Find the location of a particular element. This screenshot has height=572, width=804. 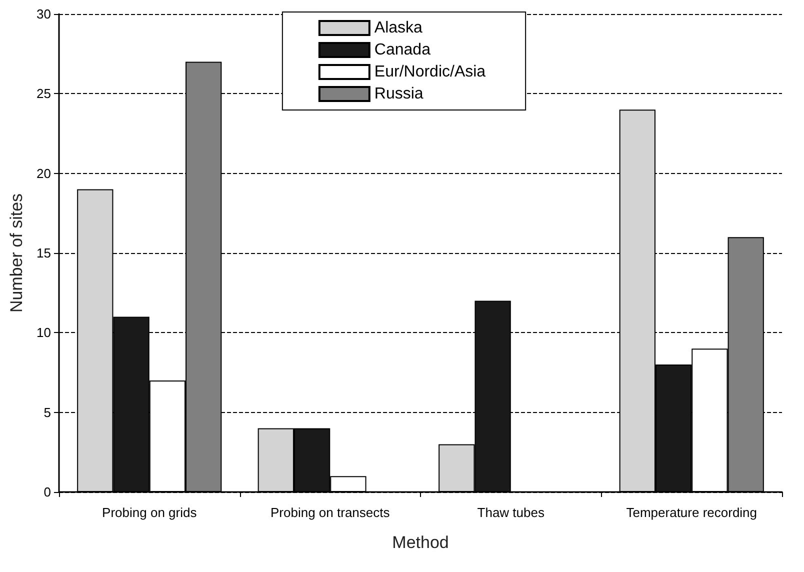

x-tick-label: Probing on transects is located at coordinates (330, 512).